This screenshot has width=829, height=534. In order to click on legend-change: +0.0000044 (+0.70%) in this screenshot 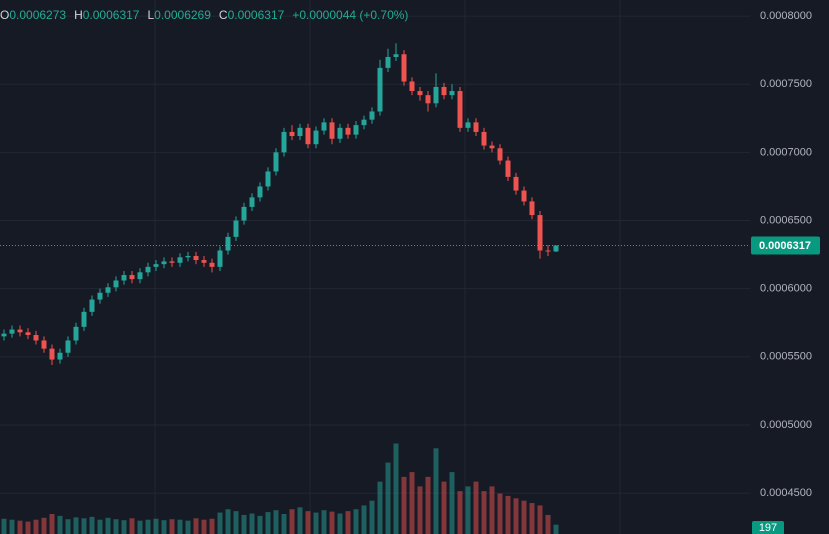, I will do `click(350, 15)`.